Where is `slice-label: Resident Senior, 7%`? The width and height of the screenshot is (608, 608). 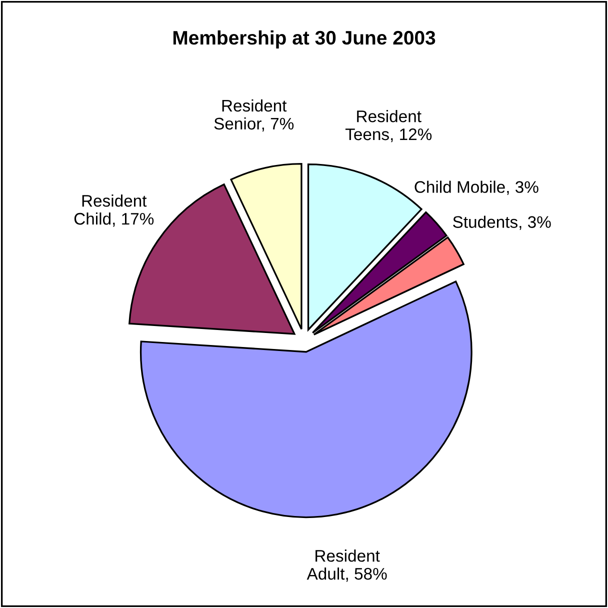 slice-label: Resident Senior, 7% is located at coordinates (254, 115).